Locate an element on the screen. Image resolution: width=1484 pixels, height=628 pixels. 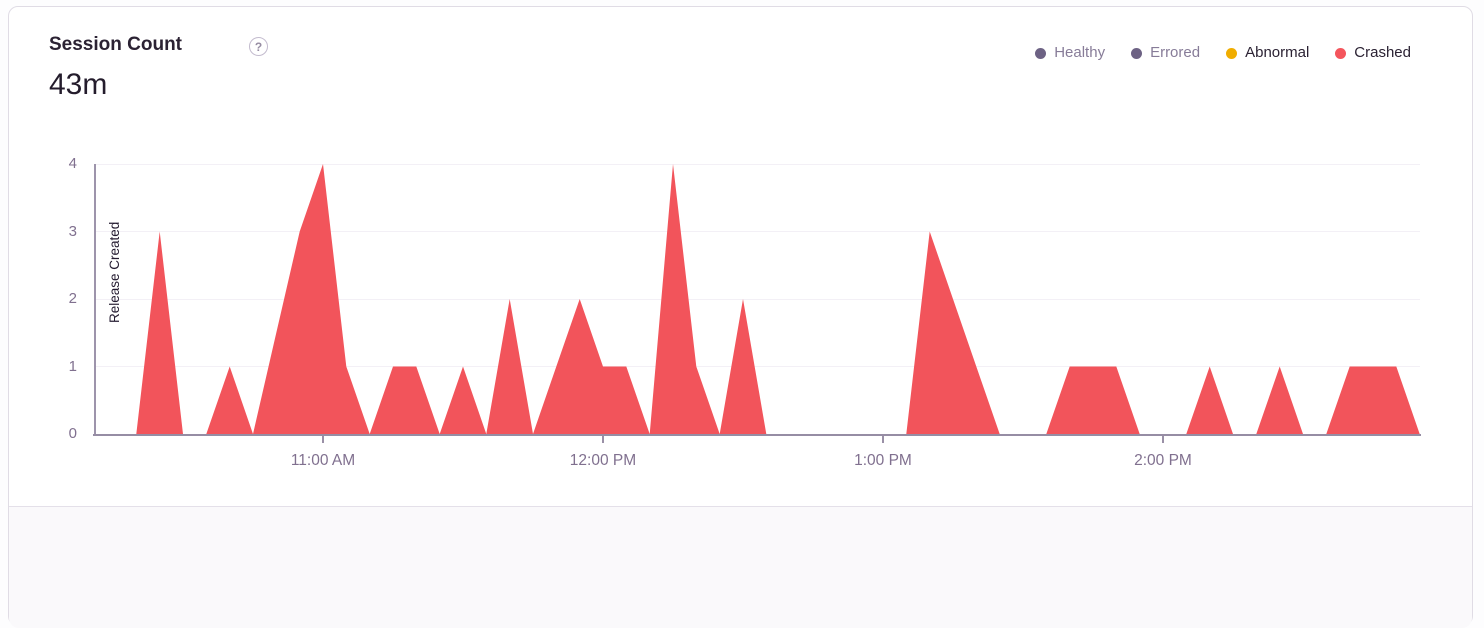
release-marker-label: Release Created is located at coordinates (114, 272).